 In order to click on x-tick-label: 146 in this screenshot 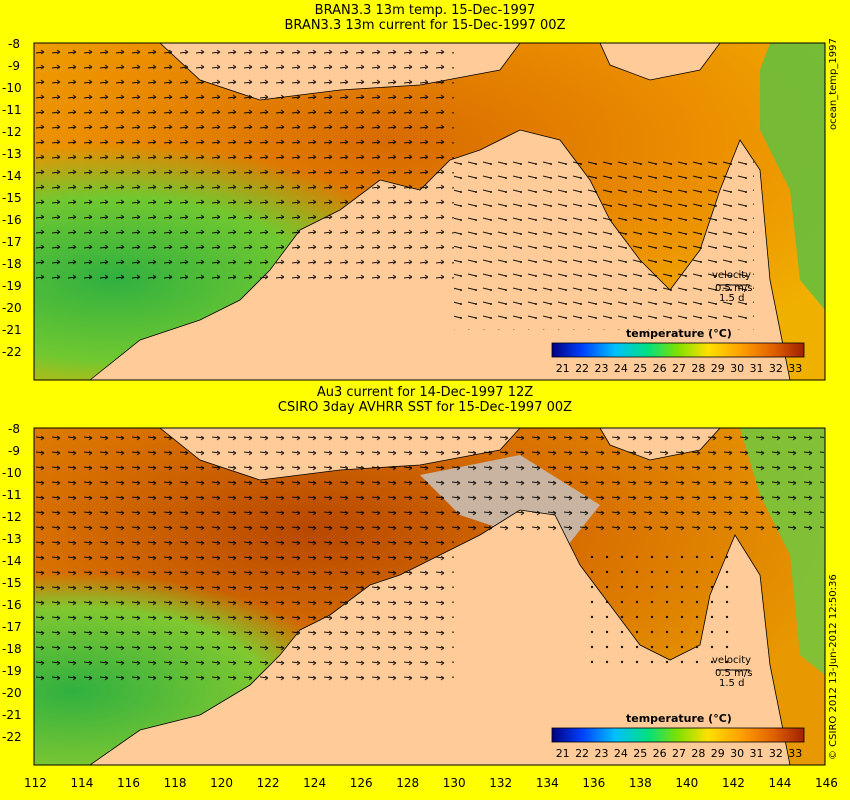, I will do `click(826, 783)`.